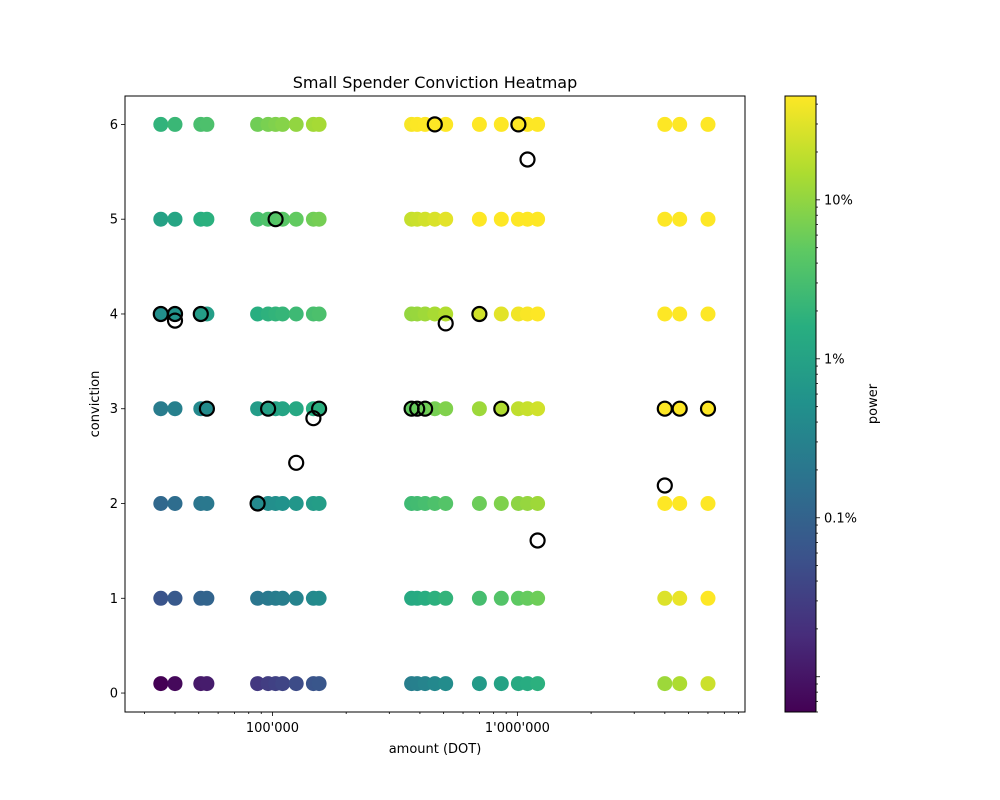  Describe the element at coordinates (836, 408) in the screenshot. I see `colorbar-ticks: 0.1% 1% 10%` at that location.